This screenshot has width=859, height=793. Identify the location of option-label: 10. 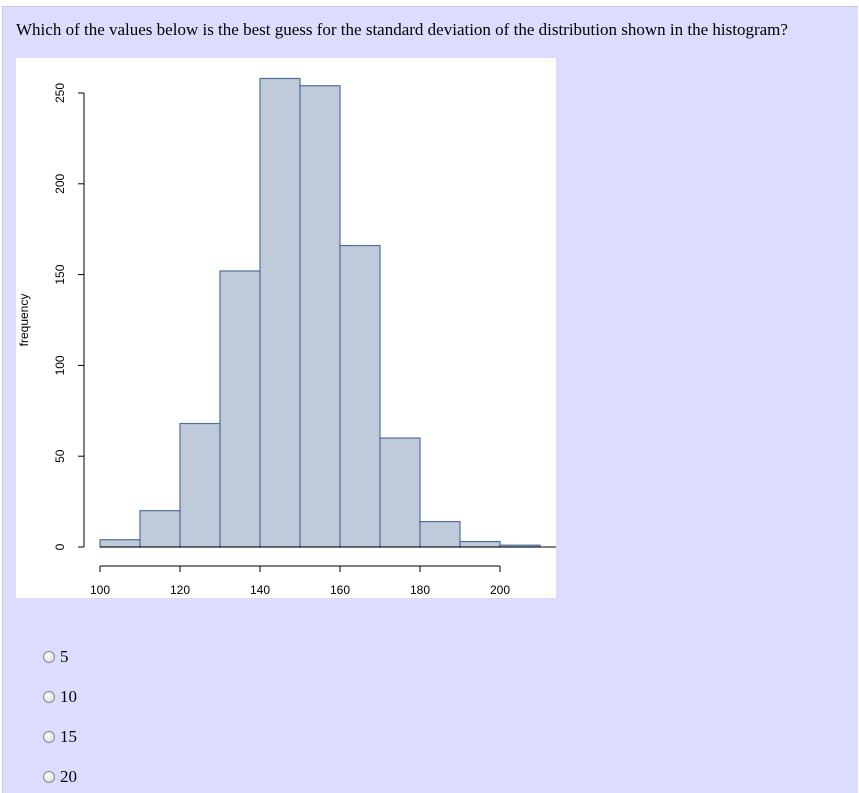
(68, 696).